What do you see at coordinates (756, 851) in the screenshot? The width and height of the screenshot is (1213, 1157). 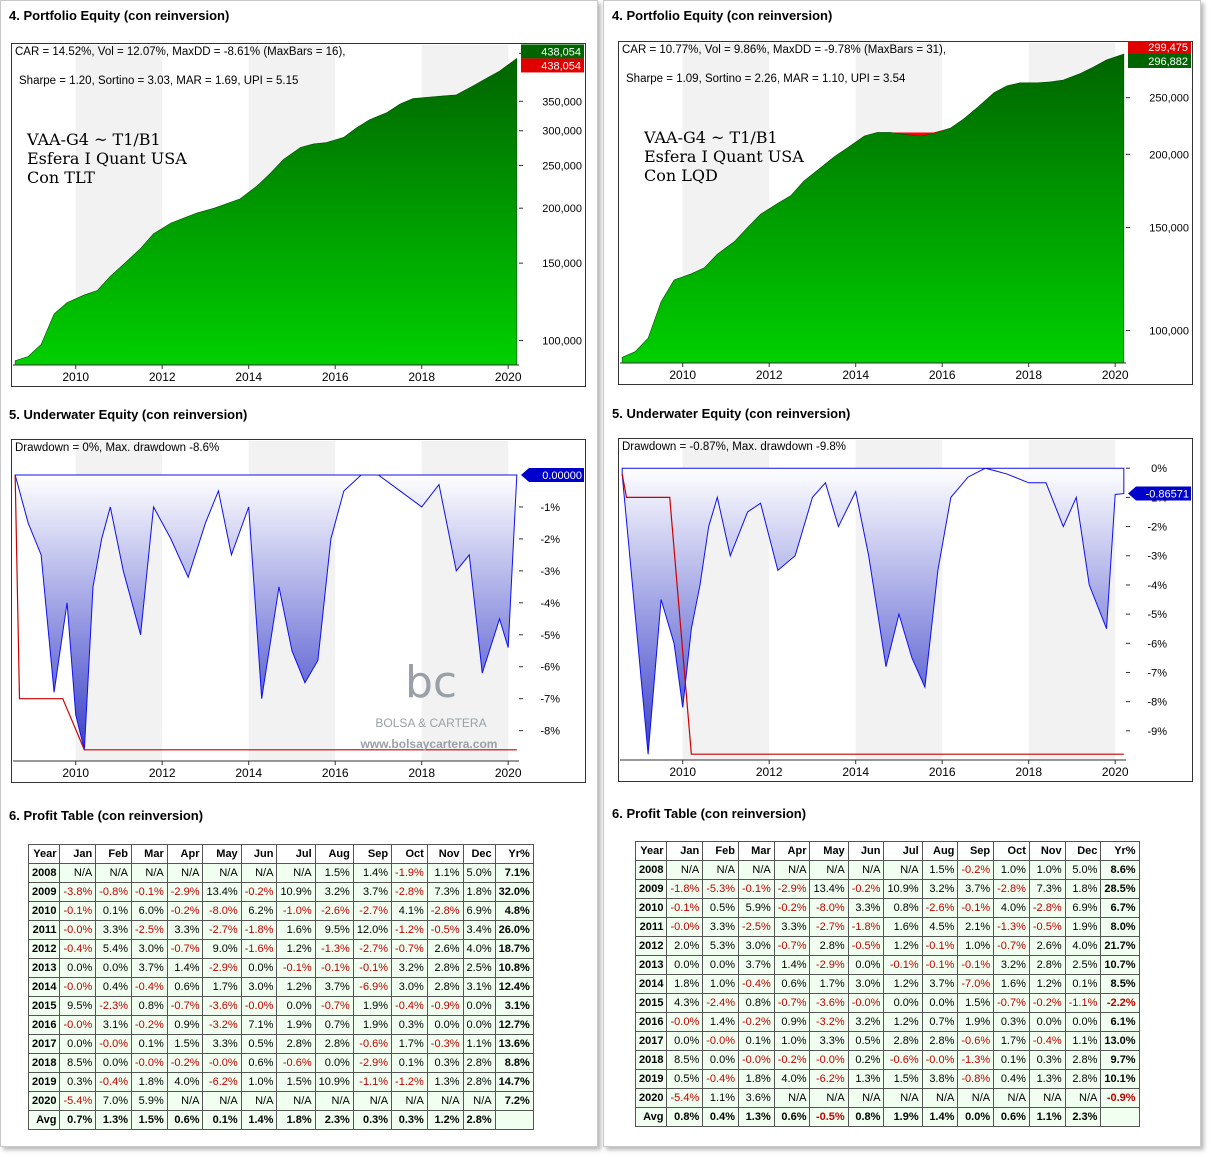 I see `column-header: Mar` at bounding box center [756, 851].